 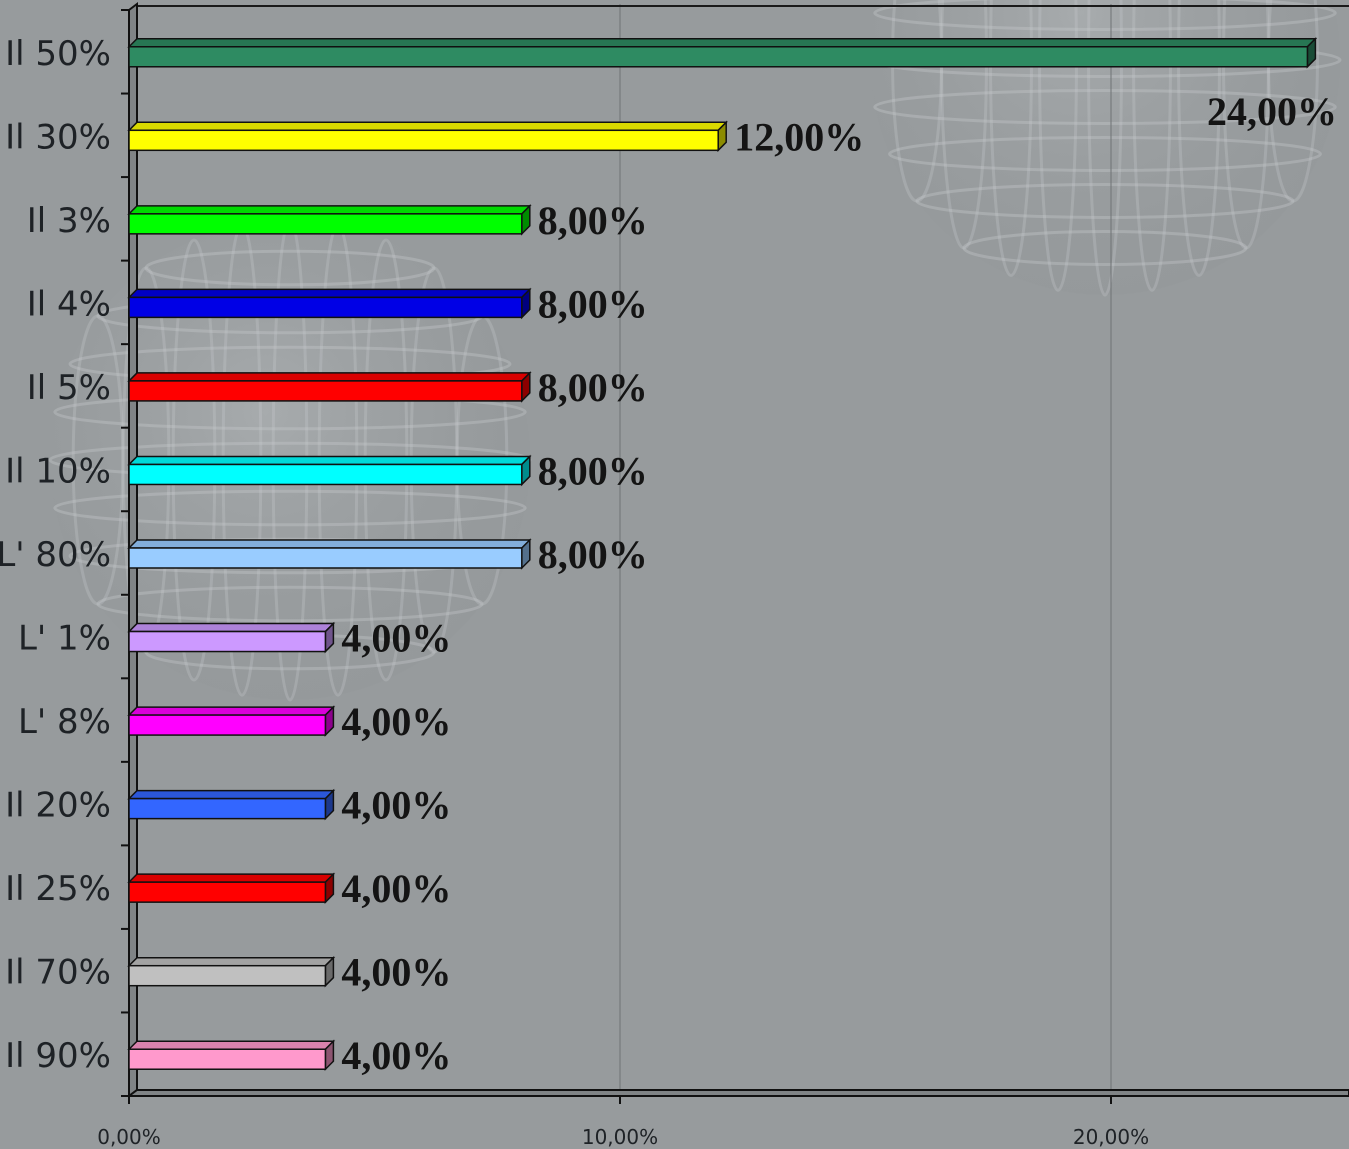 I want to click on category-label: Il 50%, so click(x=58, y=54).